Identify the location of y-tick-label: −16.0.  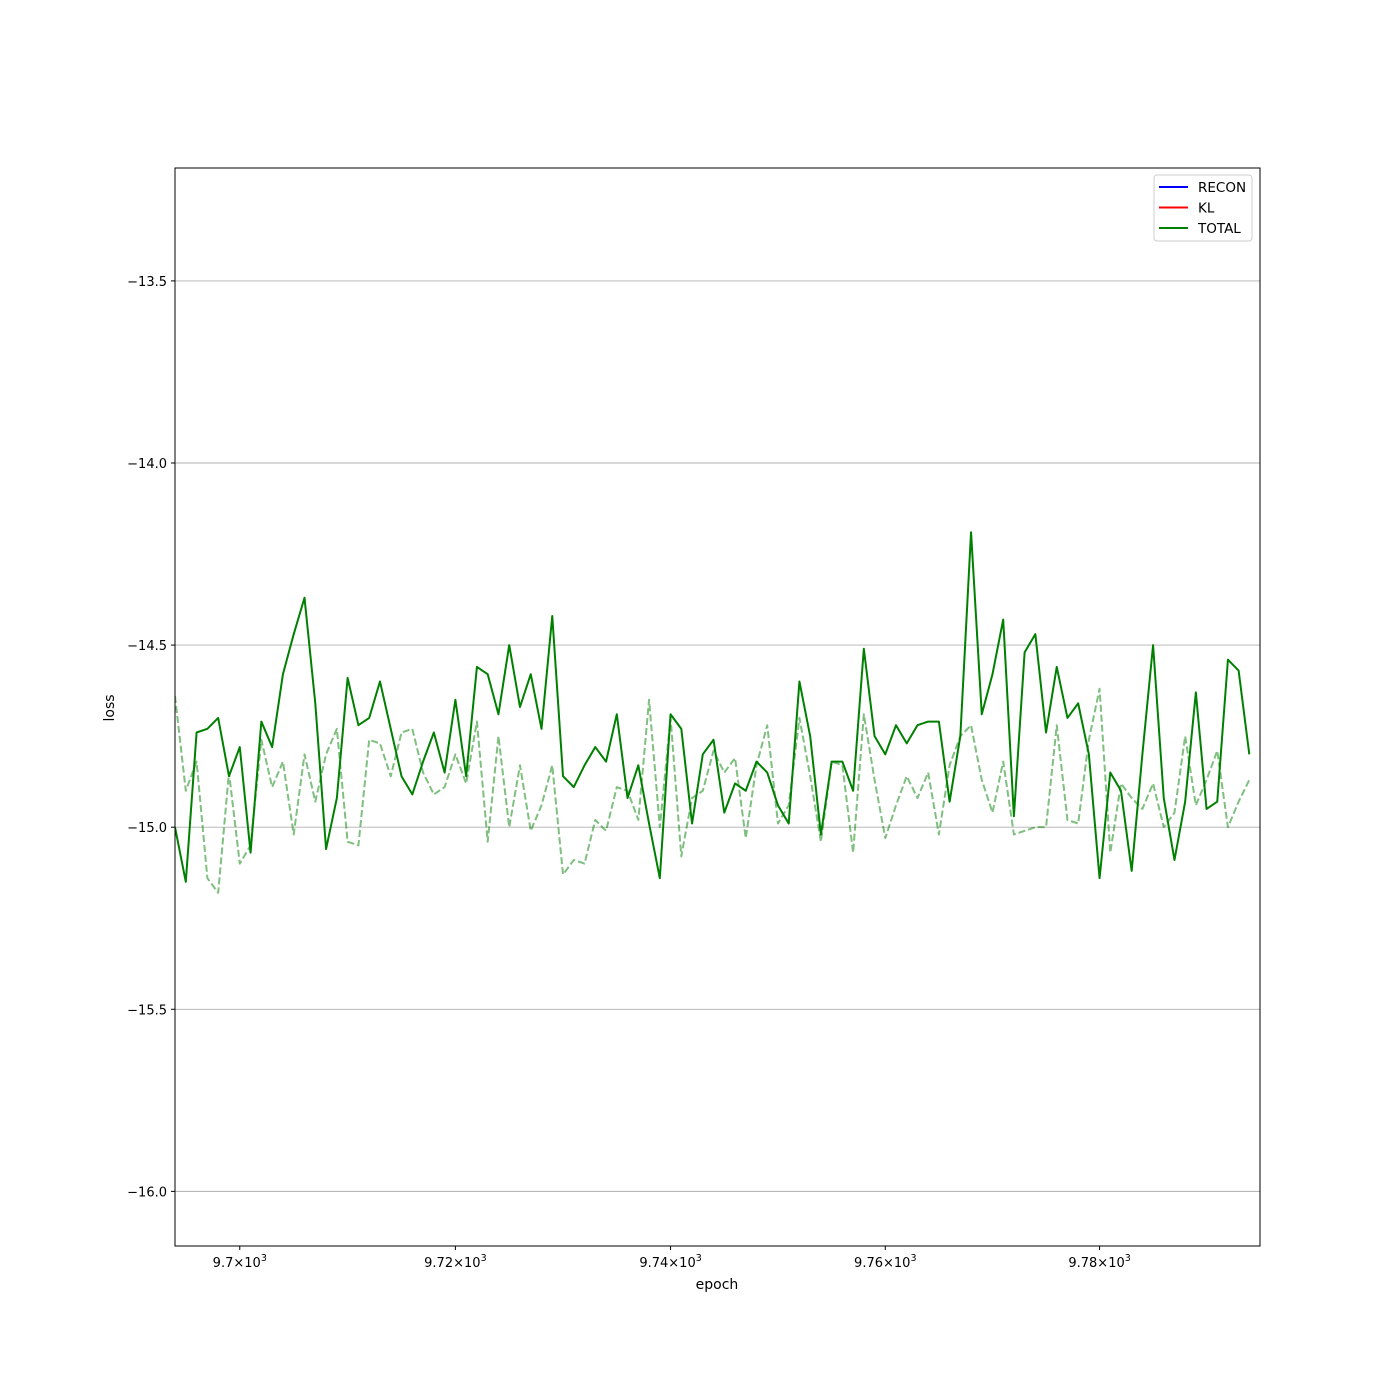
(147, 1192).